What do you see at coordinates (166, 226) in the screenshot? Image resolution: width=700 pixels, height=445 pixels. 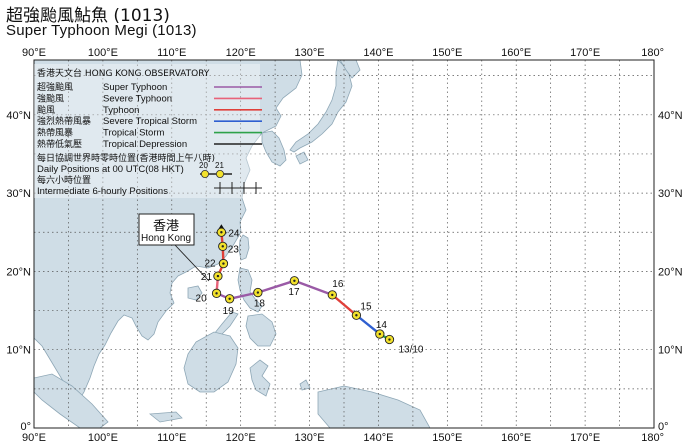 I see `hong-kong-label-zh: 香港` at bounding box center [166, 226].